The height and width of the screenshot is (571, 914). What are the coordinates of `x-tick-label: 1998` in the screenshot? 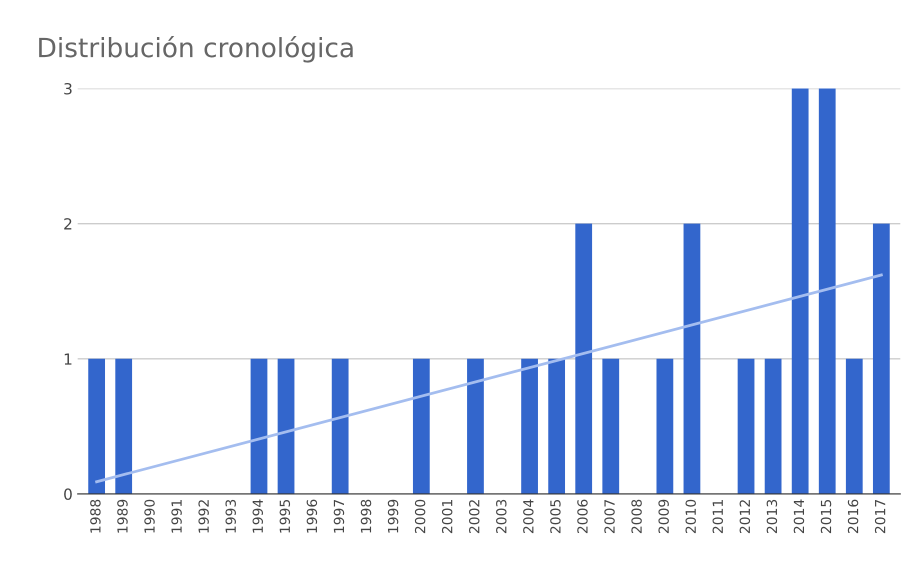 It's located at (366, 516).